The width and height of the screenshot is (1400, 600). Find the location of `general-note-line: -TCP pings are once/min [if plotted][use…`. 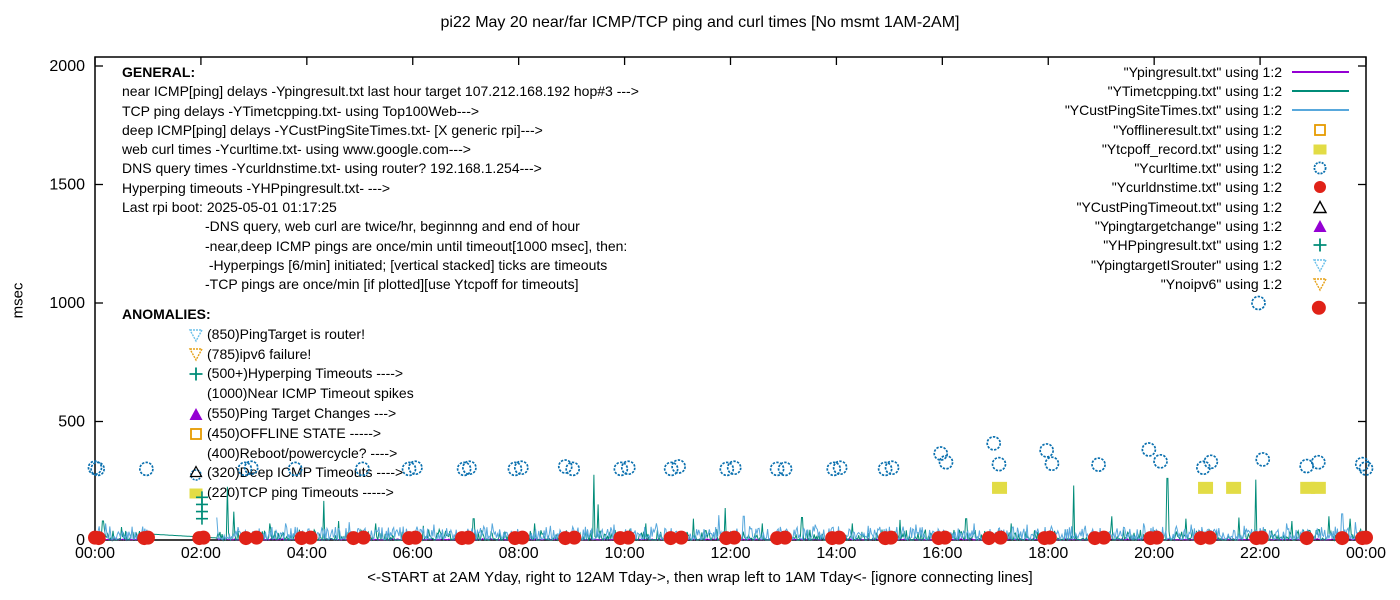

general-note-line: -TCP pings are once/min [if plotted][use… is located at coordinates (392, 284).